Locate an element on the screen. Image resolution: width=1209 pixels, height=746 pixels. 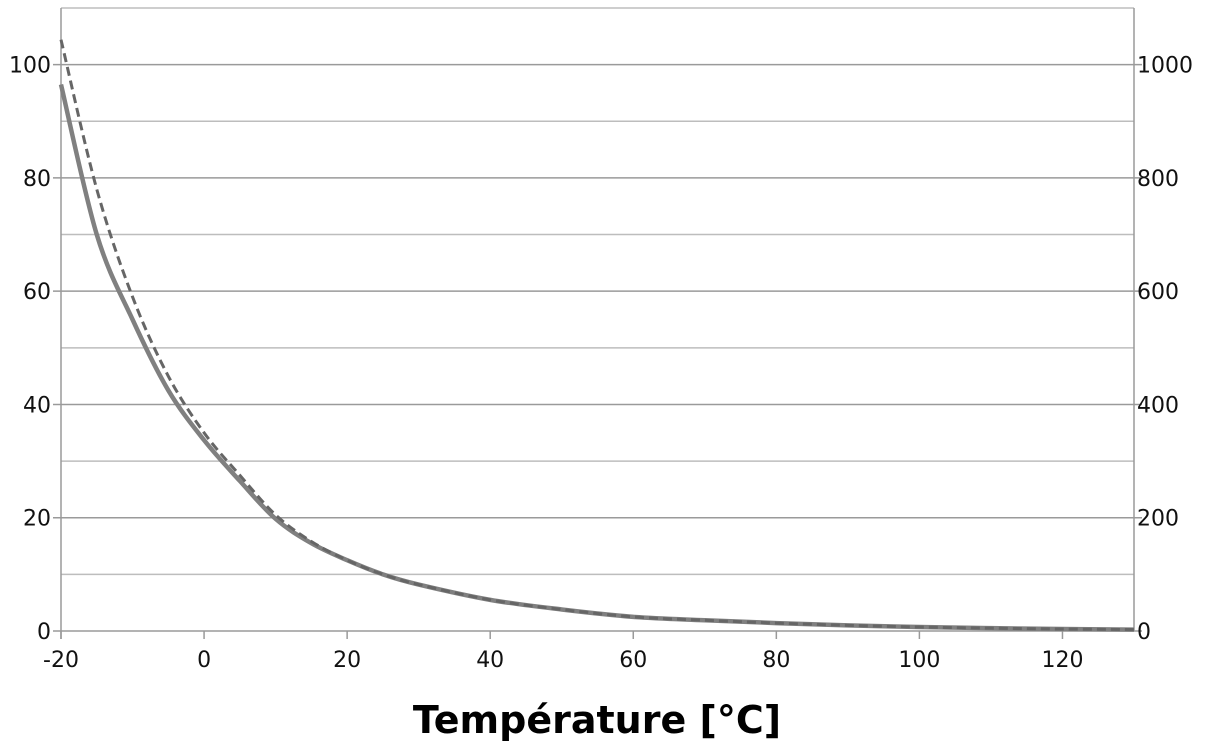
left-y-tick-label: 80 is located at coordinates (37, 179).